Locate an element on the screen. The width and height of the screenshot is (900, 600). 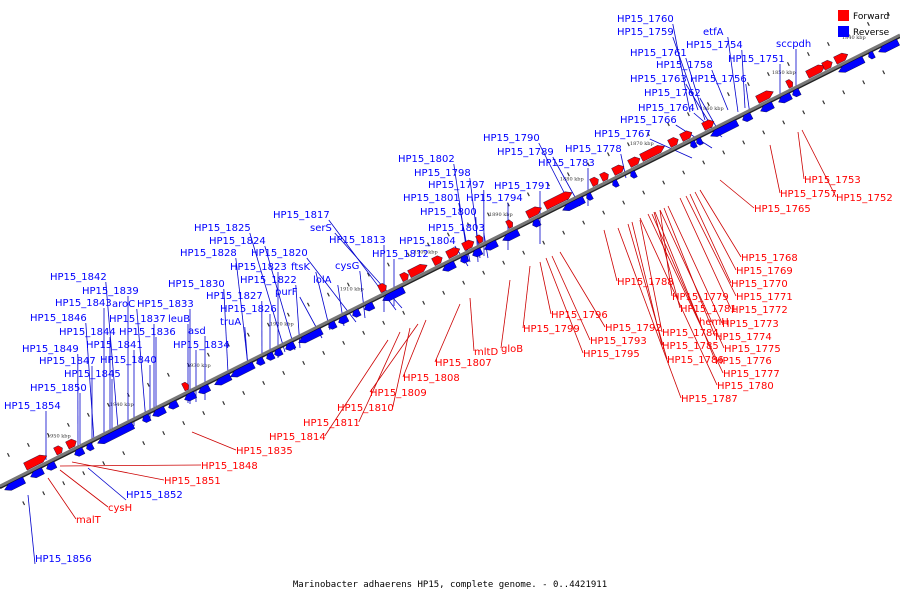
forward-gene-label: HP15_1787 is located at coordinates (709, 399).